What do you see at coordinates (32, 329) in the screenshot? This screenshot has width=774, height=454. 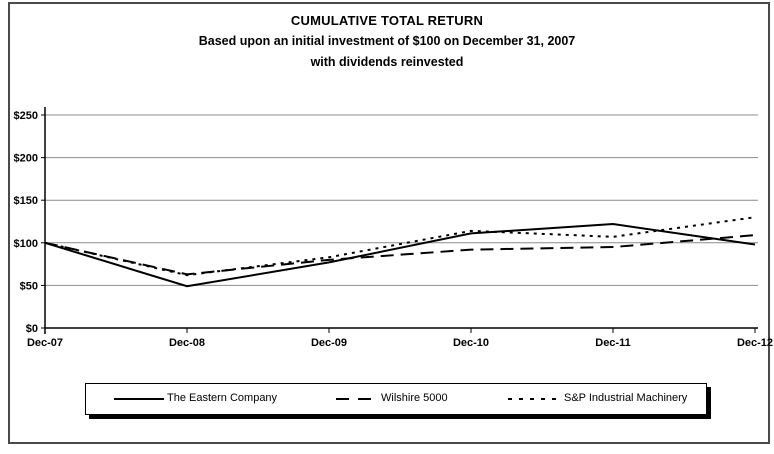 I see `y-axis-label: $0` at bounding box center [32, 329].